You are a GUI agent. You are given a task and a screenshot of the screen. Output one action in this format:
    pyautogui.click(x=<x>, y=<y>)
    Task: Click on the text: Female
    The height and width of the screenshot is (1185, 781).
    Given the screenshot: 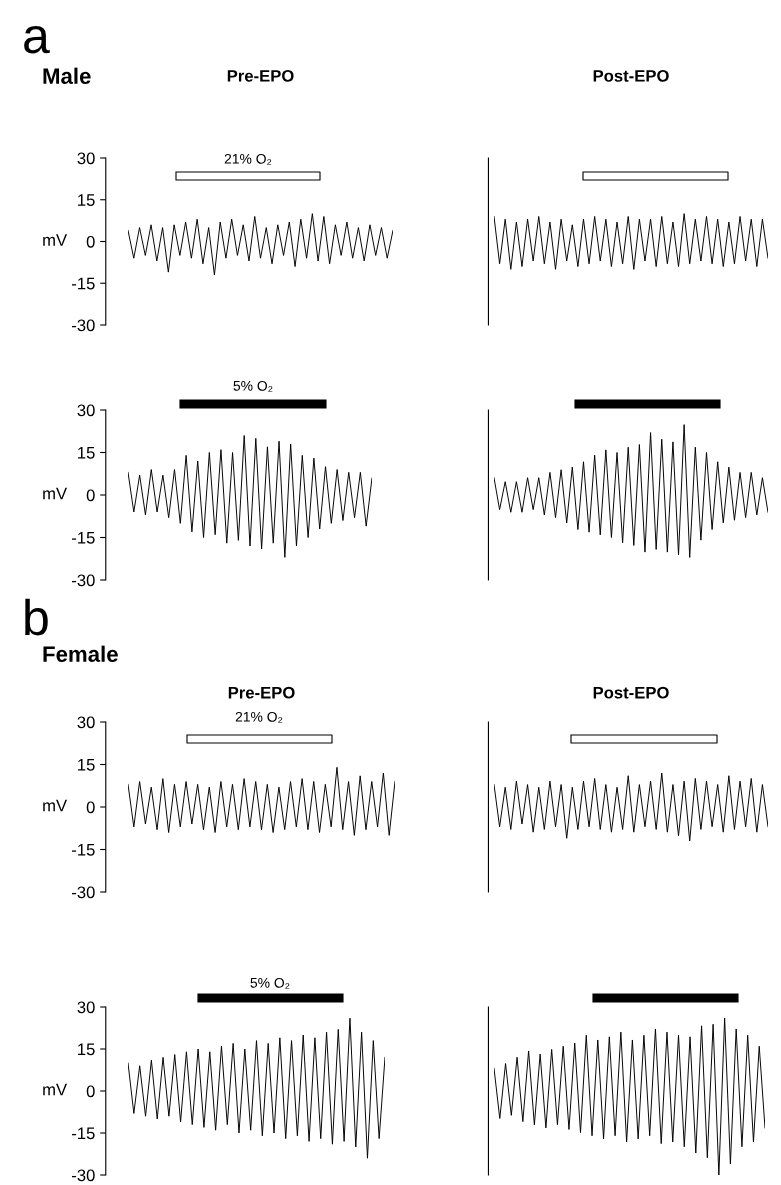 What is the action you would take?
    pyautogui.click(x=80, y=653)
    